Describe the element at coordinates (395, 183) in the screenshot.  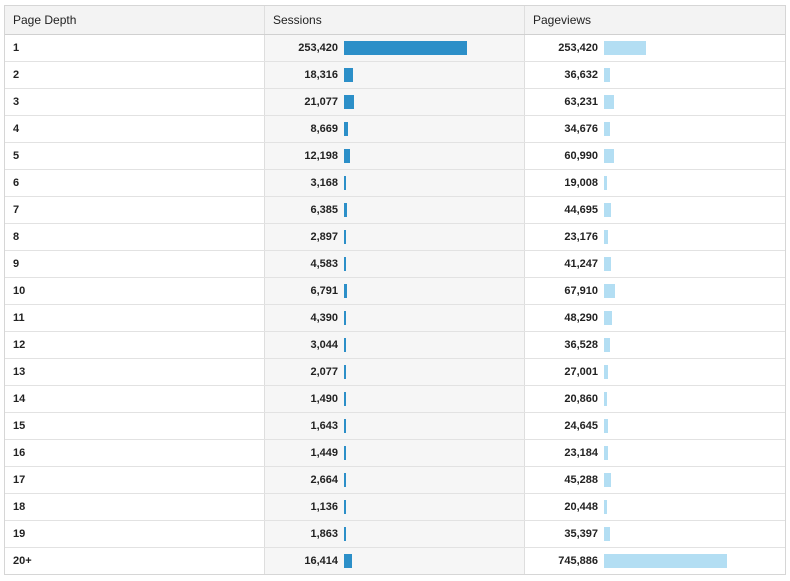
I see `sessions-cell: 3,168` at that location.